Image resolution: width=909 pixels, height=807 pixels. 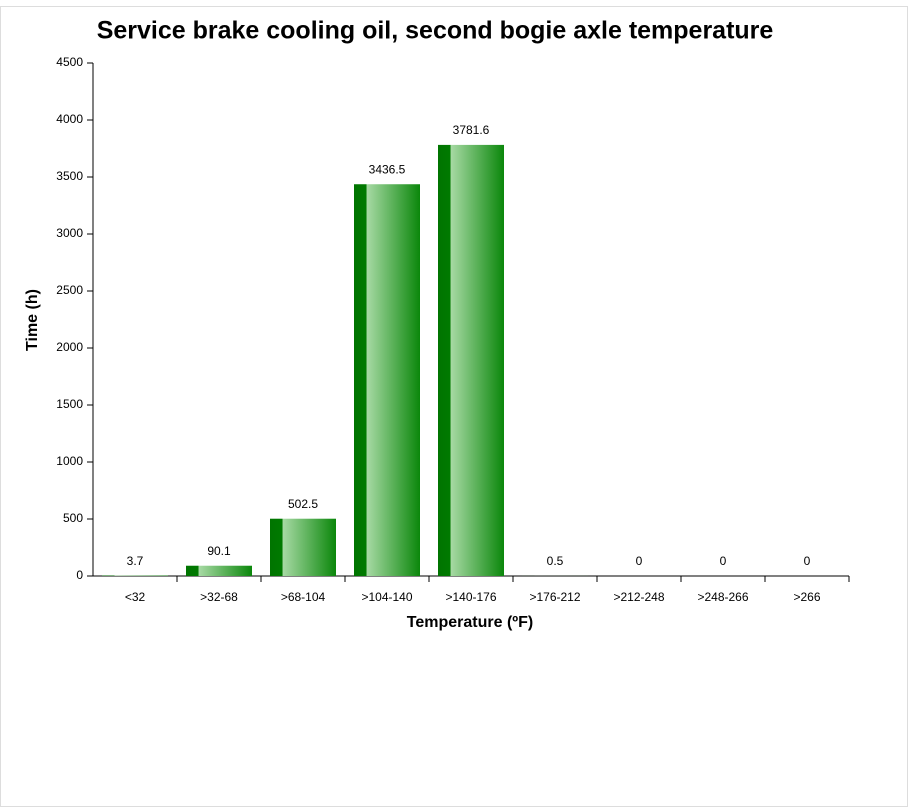 What do you see at coordinates (387, 169) in the screenshot?
I see `value-label: 3436.5` at bounding box center [387, 169].